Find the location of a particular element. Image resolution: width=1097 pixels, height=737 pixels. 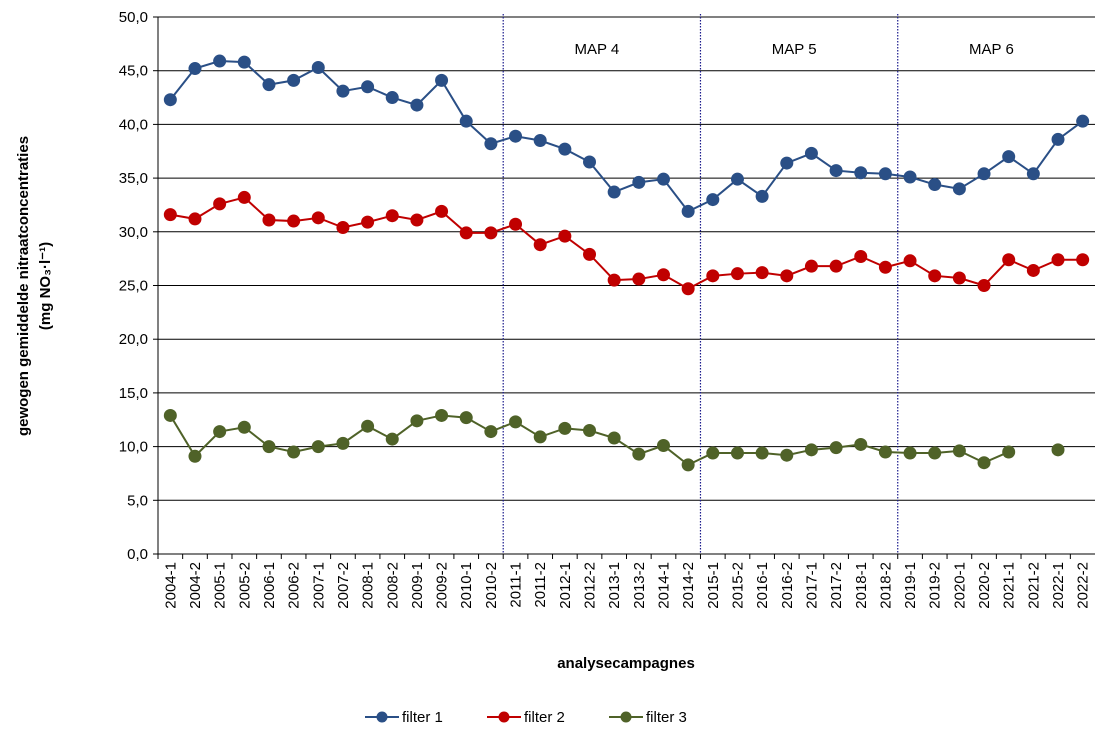

x-tick-label: 2010-2 is located at coordinates (491, 585).